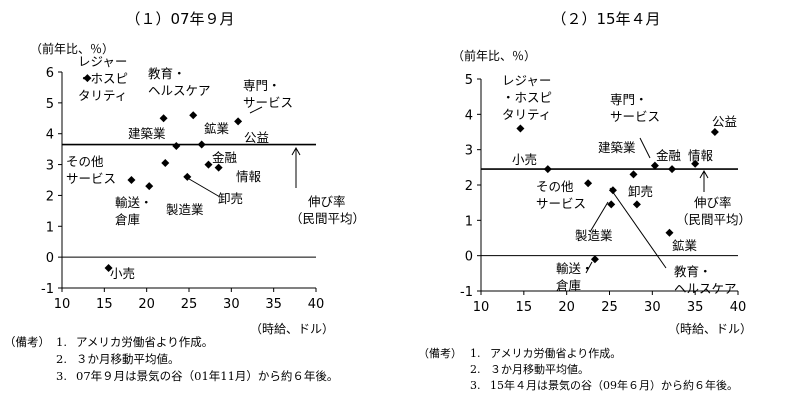 Image resolution: width=800 pixels, height=401 pixels. I want to click on note-text: ３か月移動平均値。, so click(539, 369).